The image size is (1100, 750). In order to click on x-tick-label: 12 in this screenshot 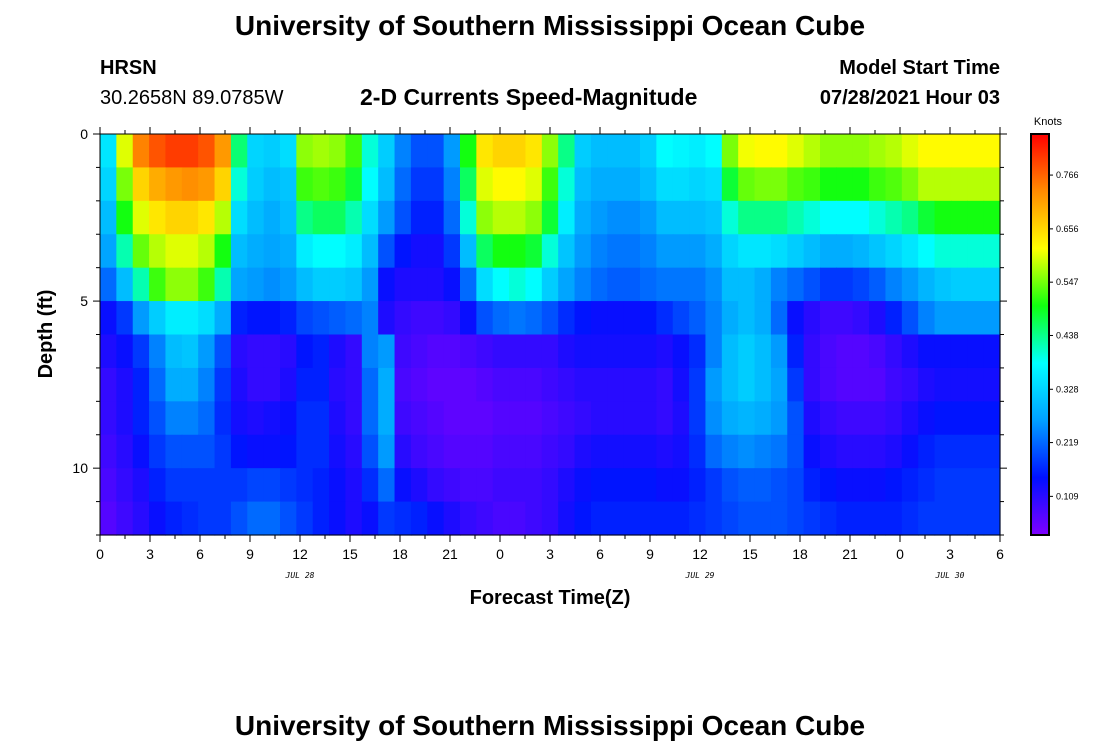, I will do `click(700, 554)`.